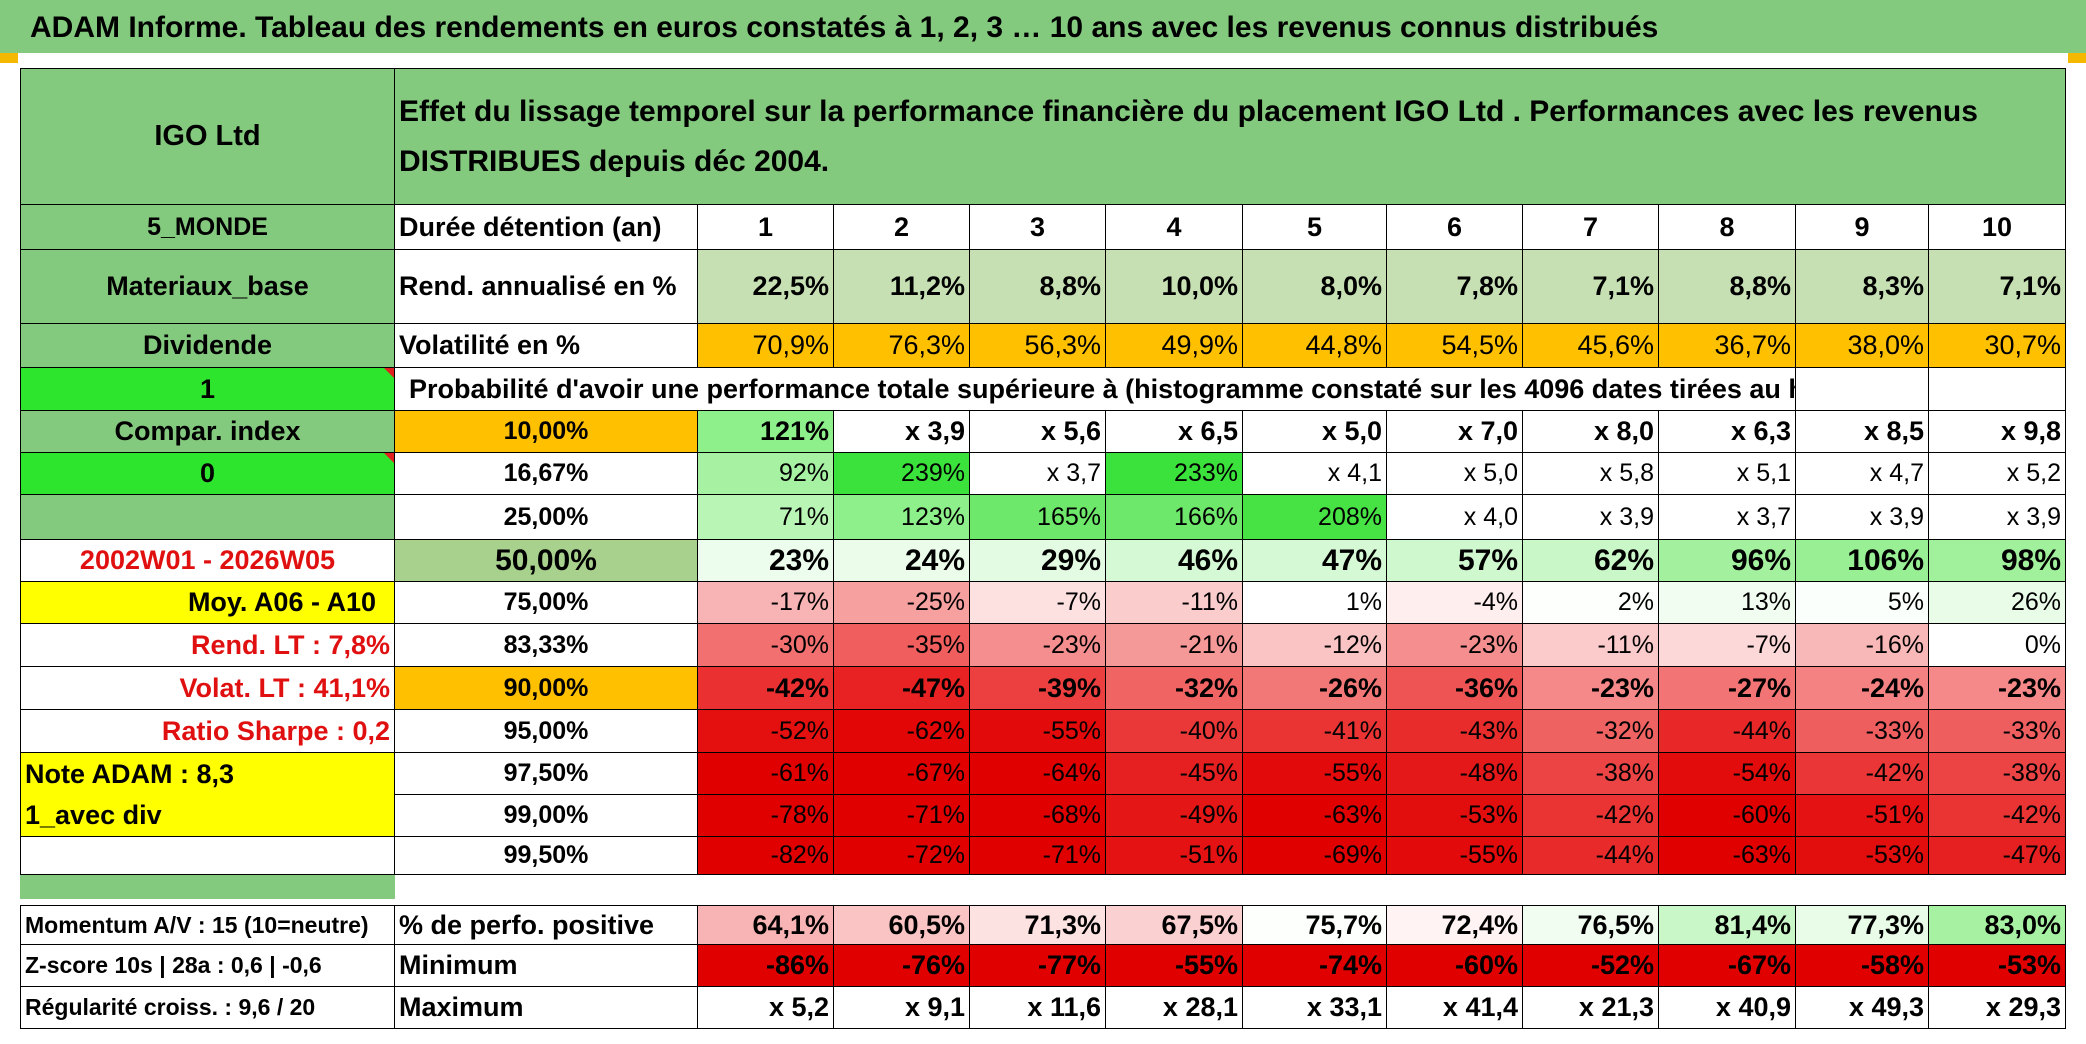 The width and height of the screenshot is (2086, 1044). I want to click on compar-flag-cell: 0, so click(207, 474).